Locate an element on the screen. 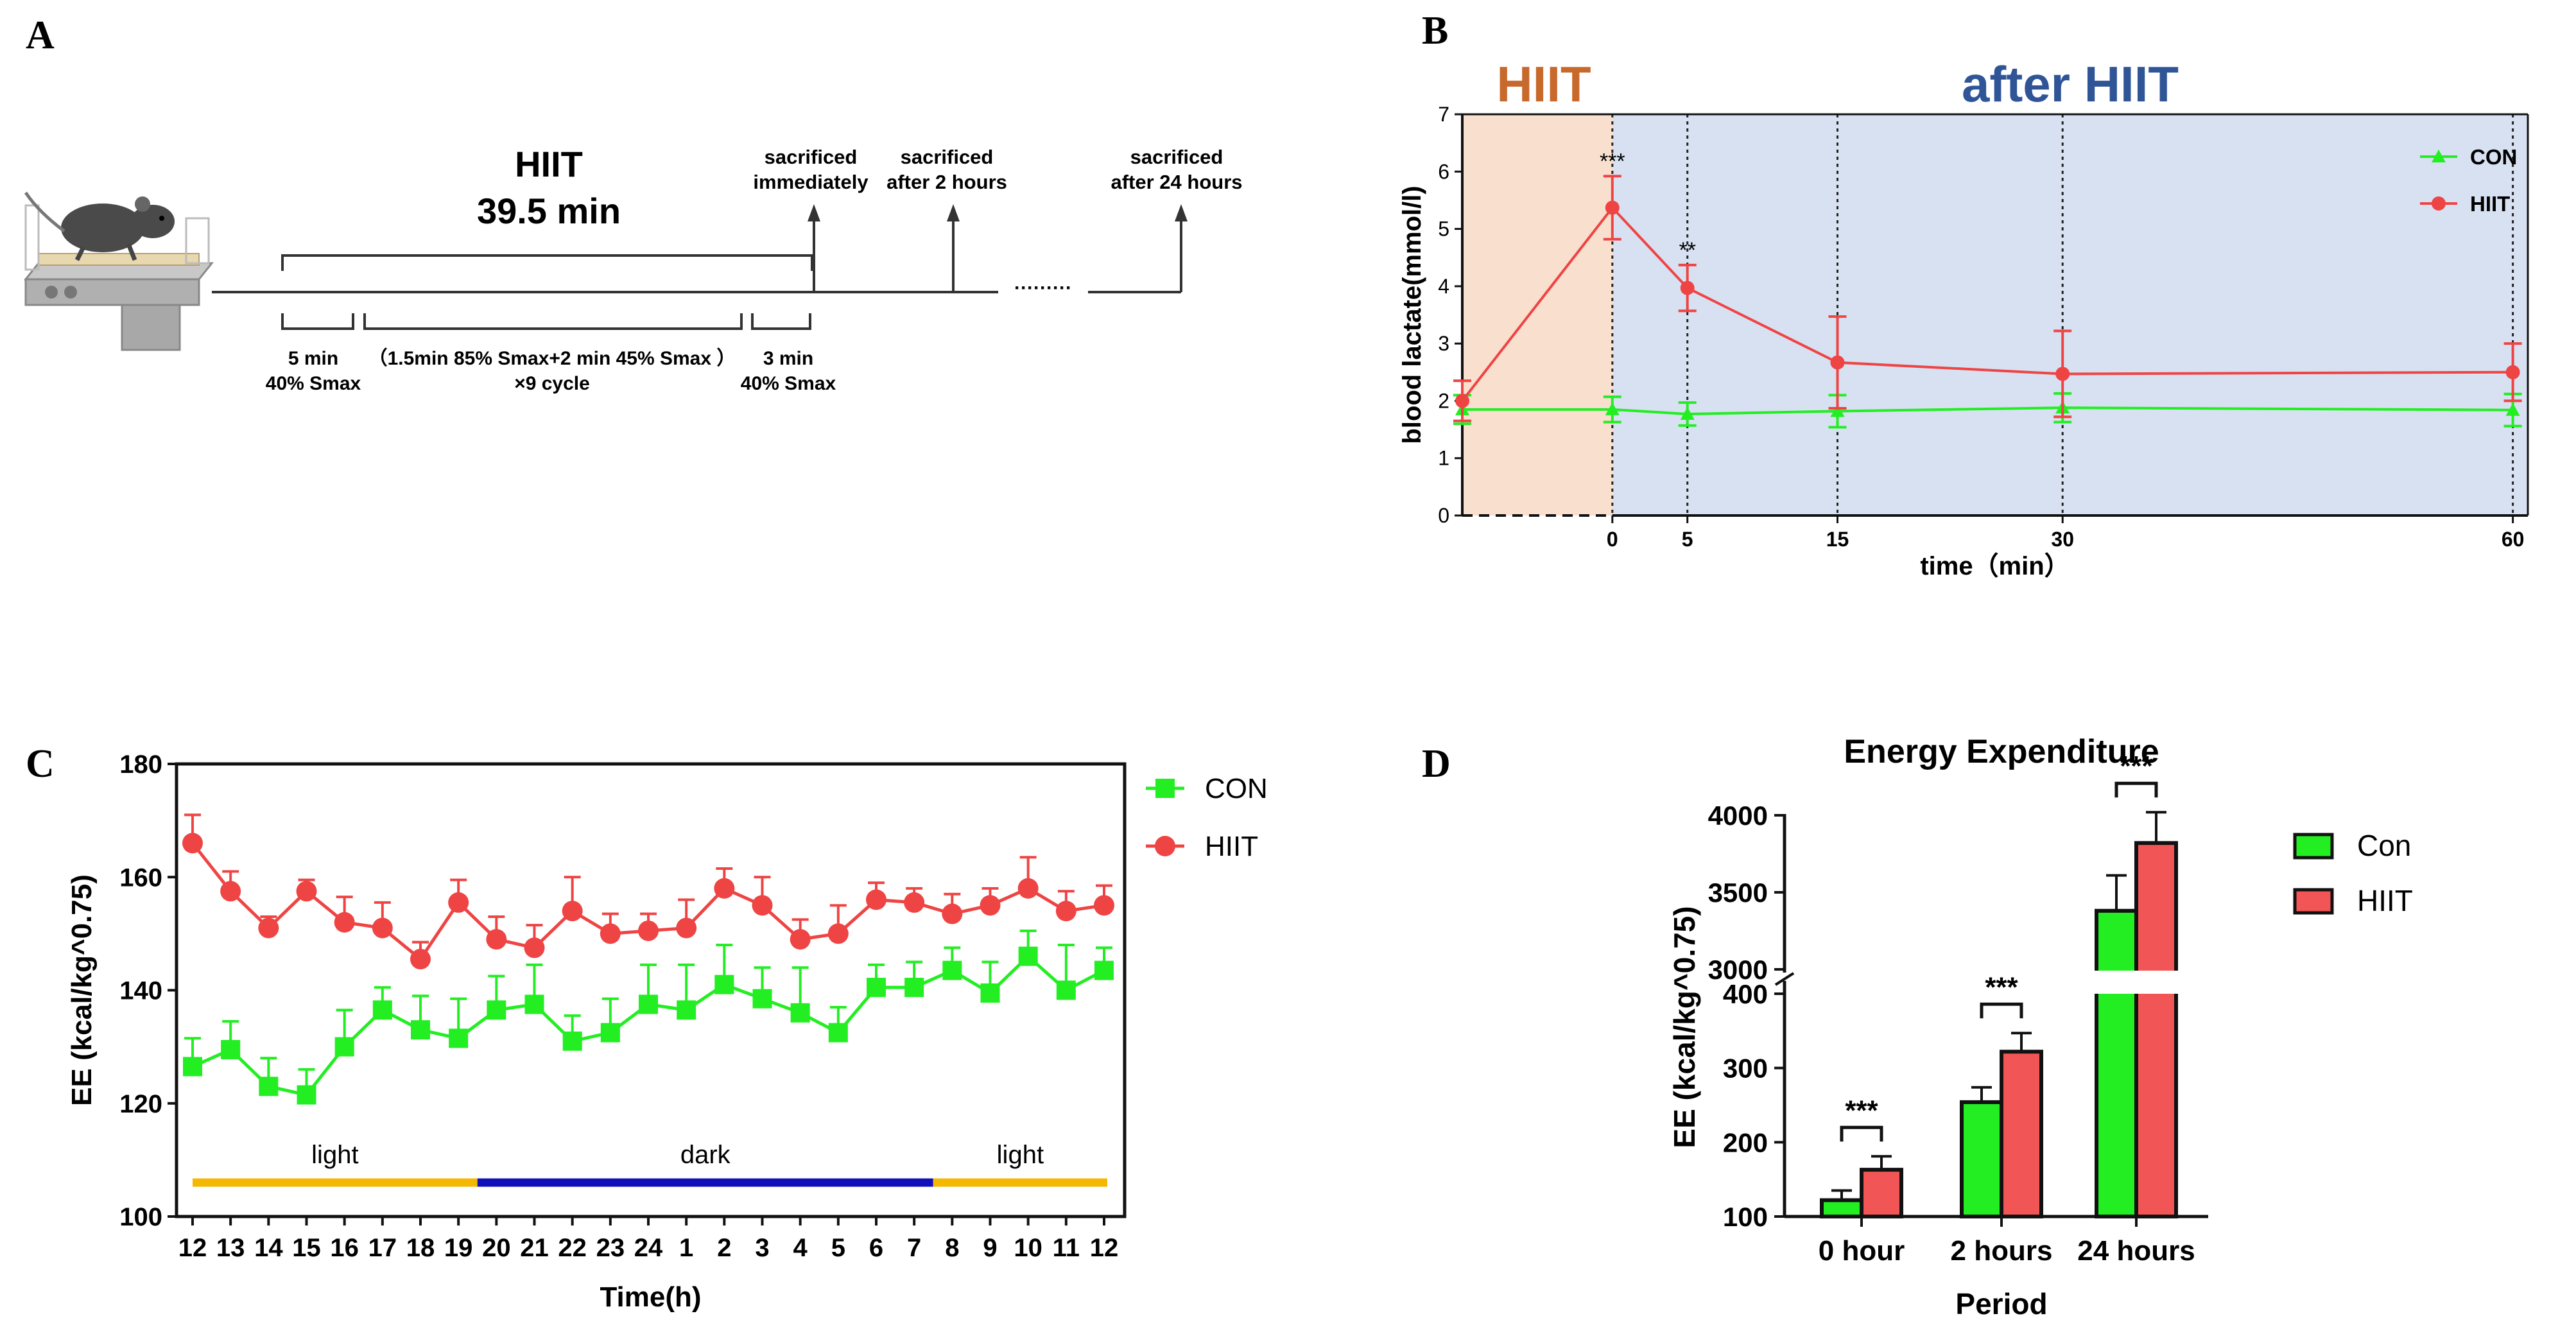  y-tick-label: 5 is located at coordinates (1444, 230).